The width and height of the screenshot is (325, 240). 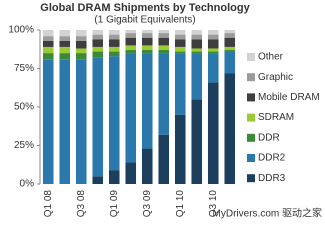 I want to click on chart-subtitle: (1 Gigabit Equivalents), so click(x=144, y=20).